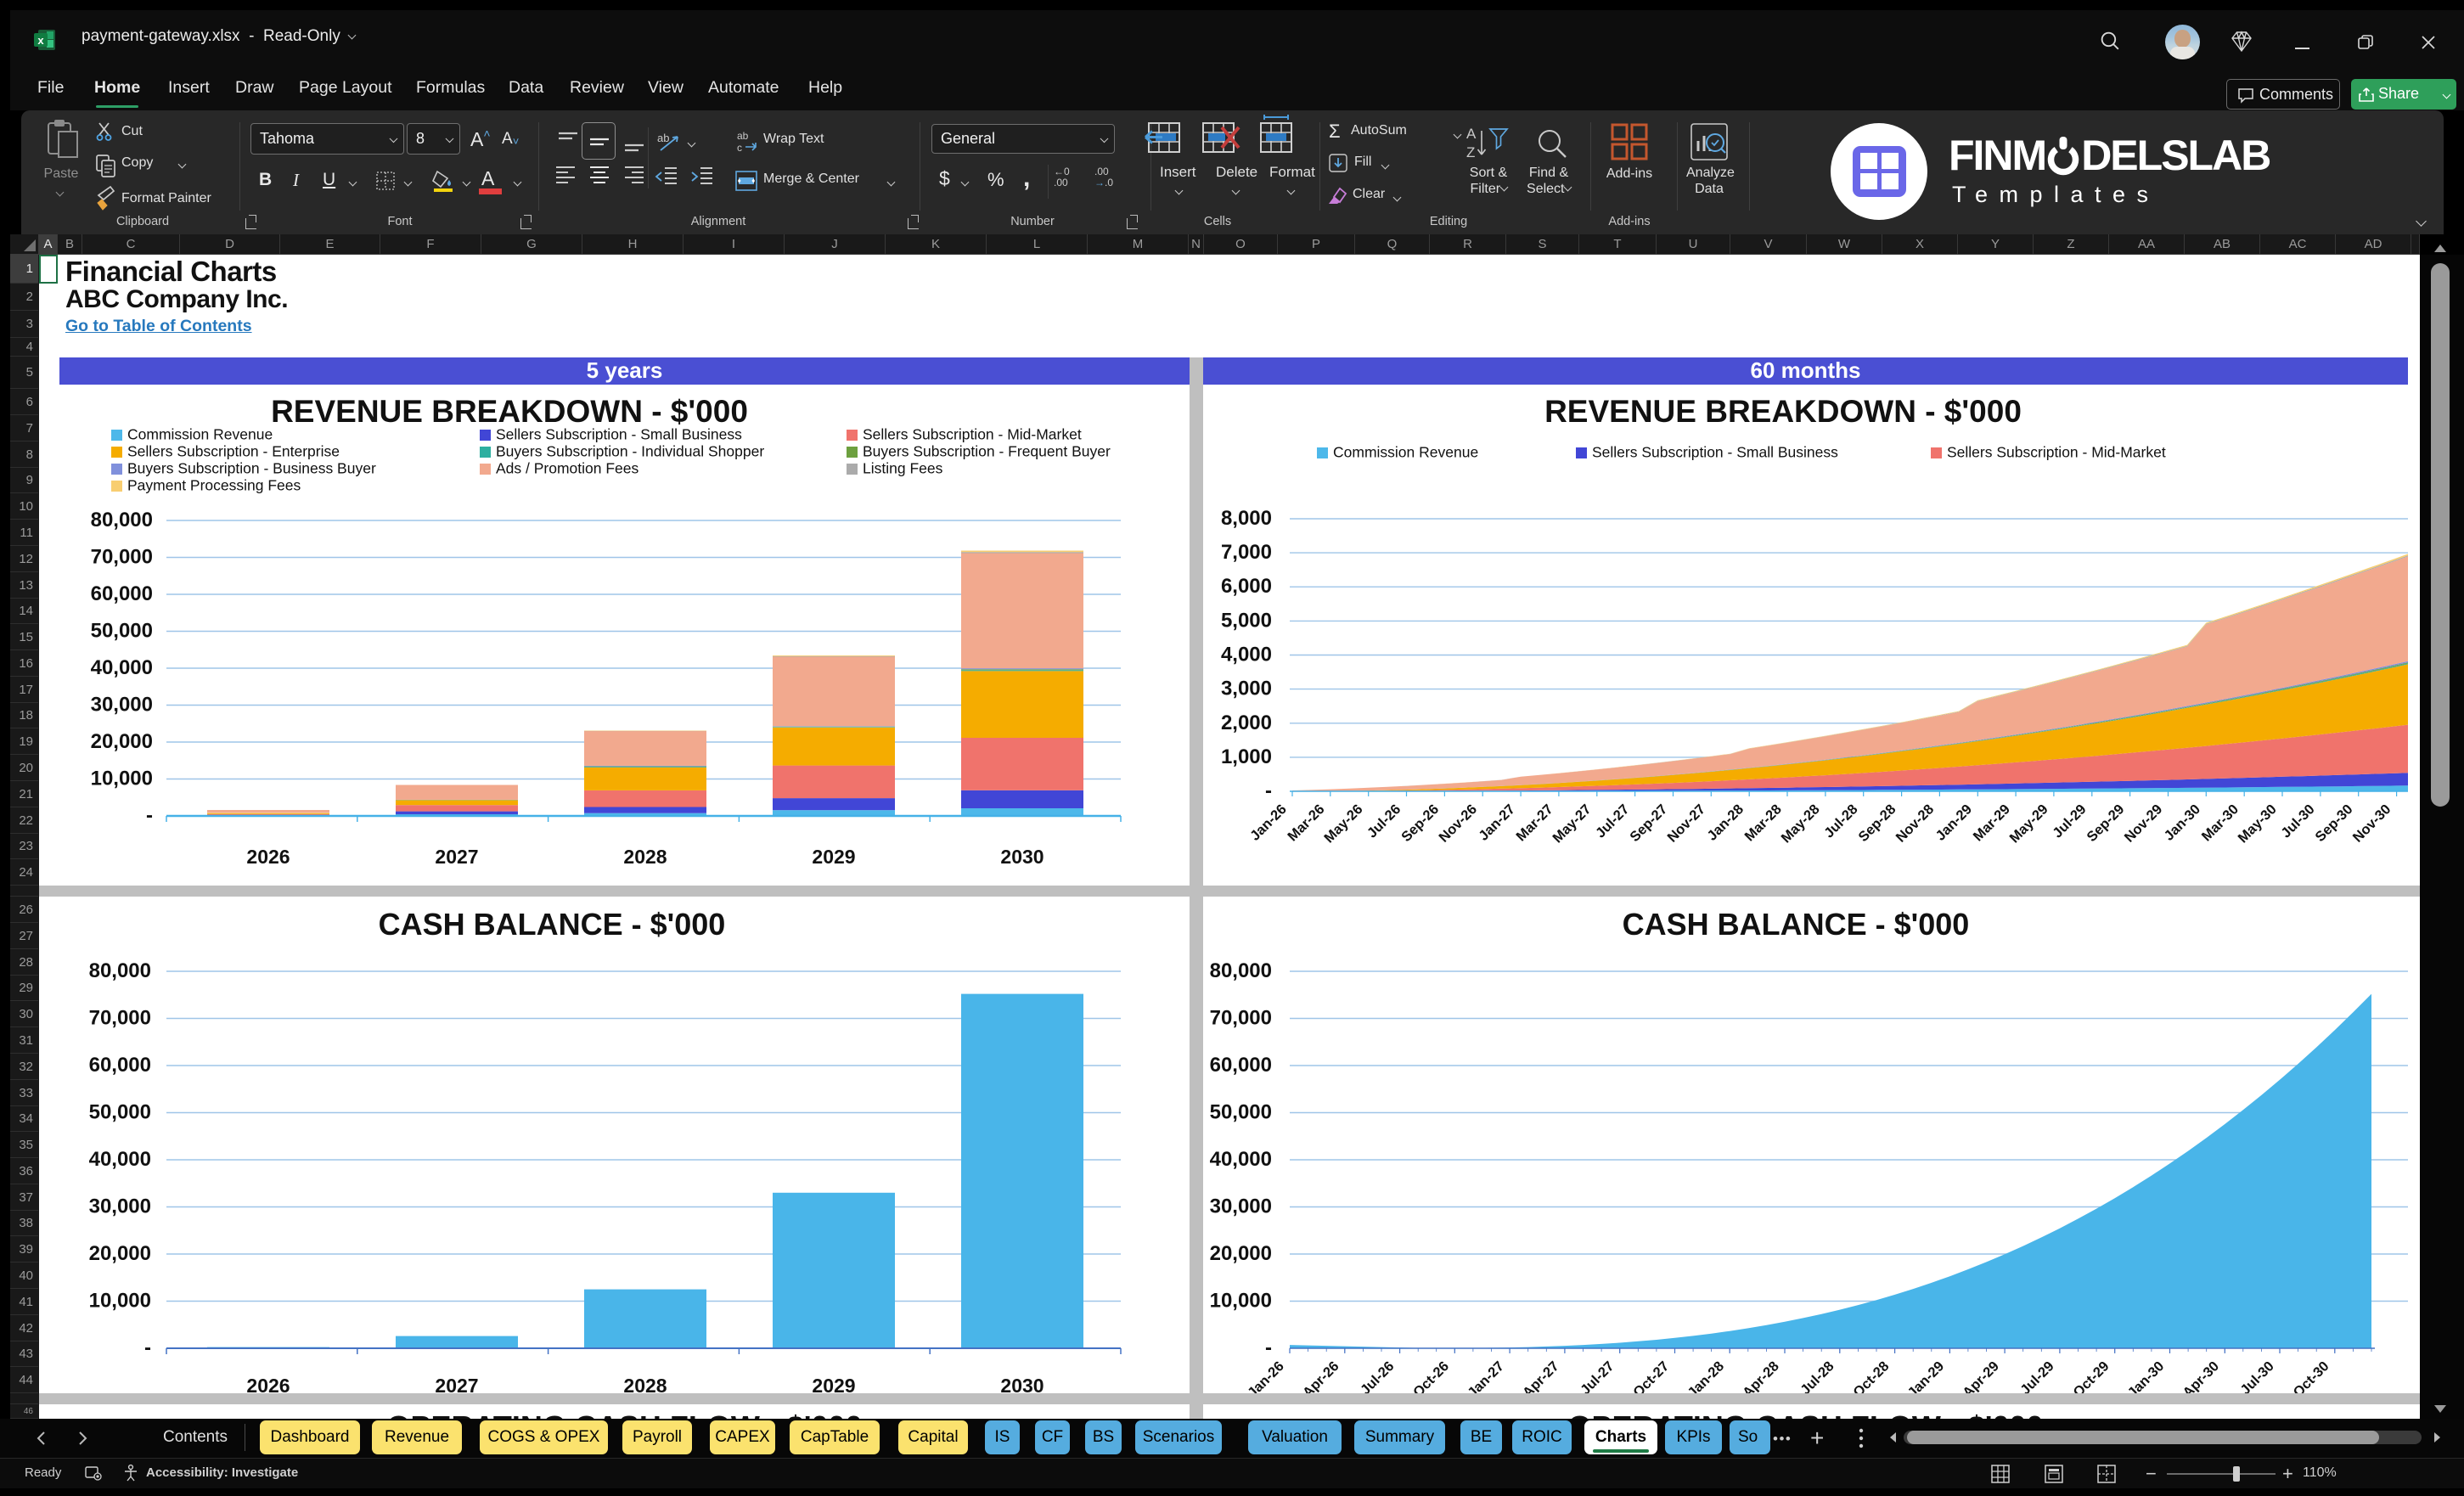 This screenshot has height=1496, width=2464. Describe the element at coordinates (233, 451) in the screenshot. I see `svg-text:Sellers Subscription - Enterpr: Sellers Subscription - Enterprise` at that location.